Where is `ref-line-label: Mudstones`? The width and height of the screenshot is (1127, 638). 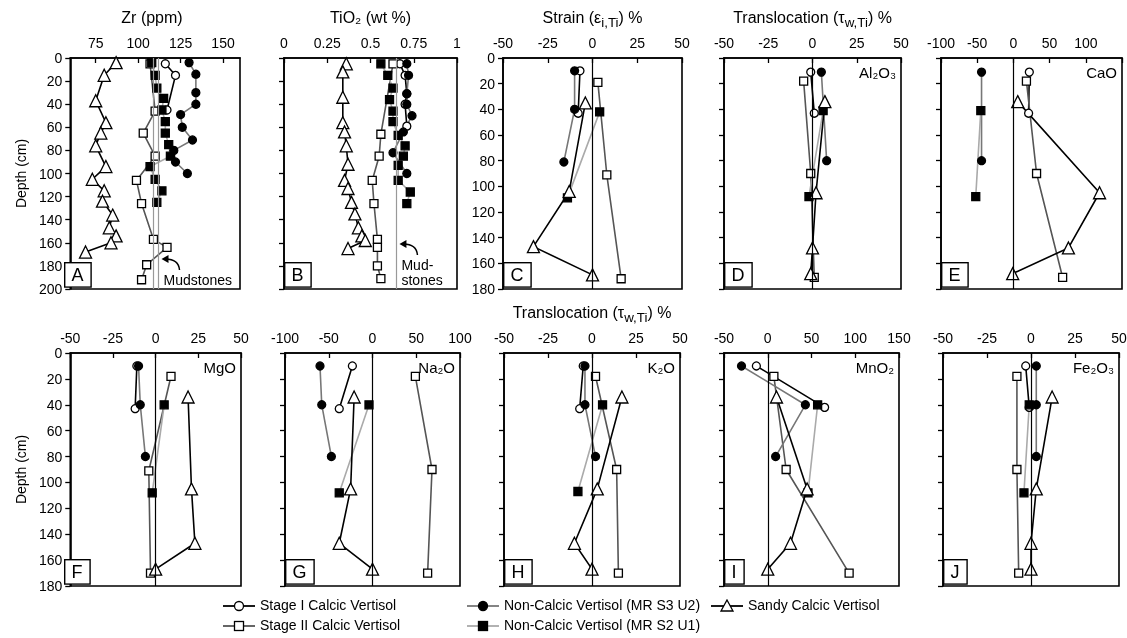 ref-line-label: Mudstones is located at coordinates (198, 279).